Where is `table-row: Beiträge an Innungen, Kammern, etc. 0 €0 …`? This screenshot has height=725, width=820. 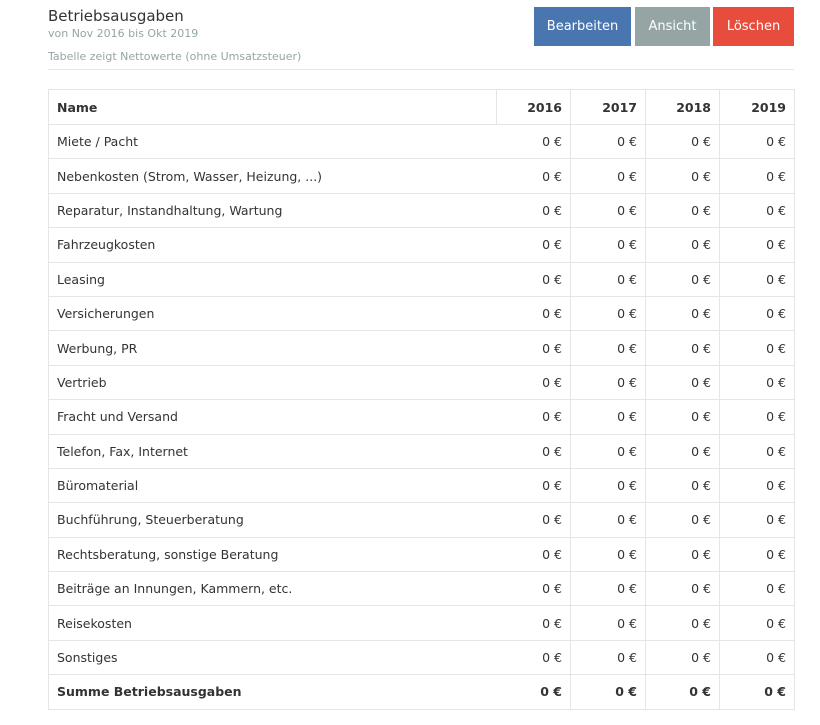
table-row: Beiträge an Innungen, Kammern, etc. 0 €0 … is located at coordinates (421, 589).